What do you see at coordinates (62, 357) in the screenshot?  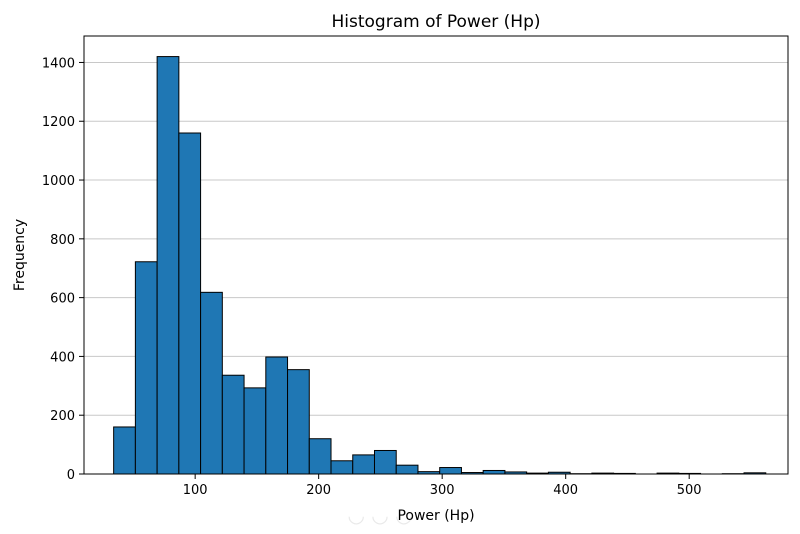 I see `y-tick-label: 400` at bounding box center [62, 357].